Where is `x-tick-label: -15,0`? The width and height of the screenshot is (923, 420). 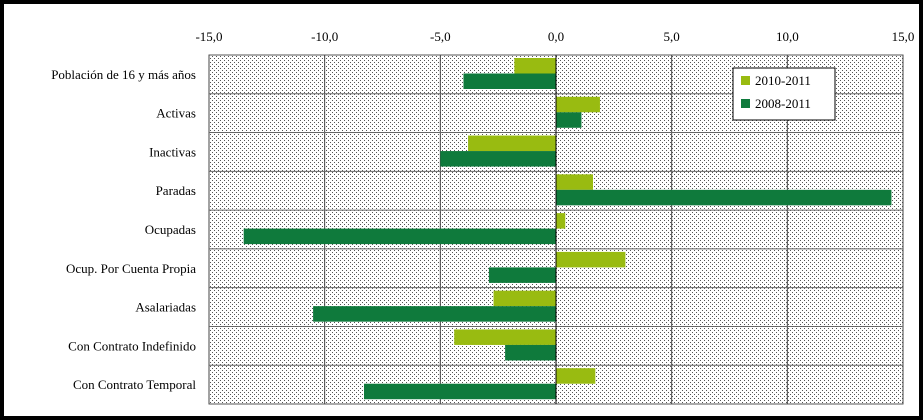
x-tick-label: -15,0 is located at coordinates (208, 36).